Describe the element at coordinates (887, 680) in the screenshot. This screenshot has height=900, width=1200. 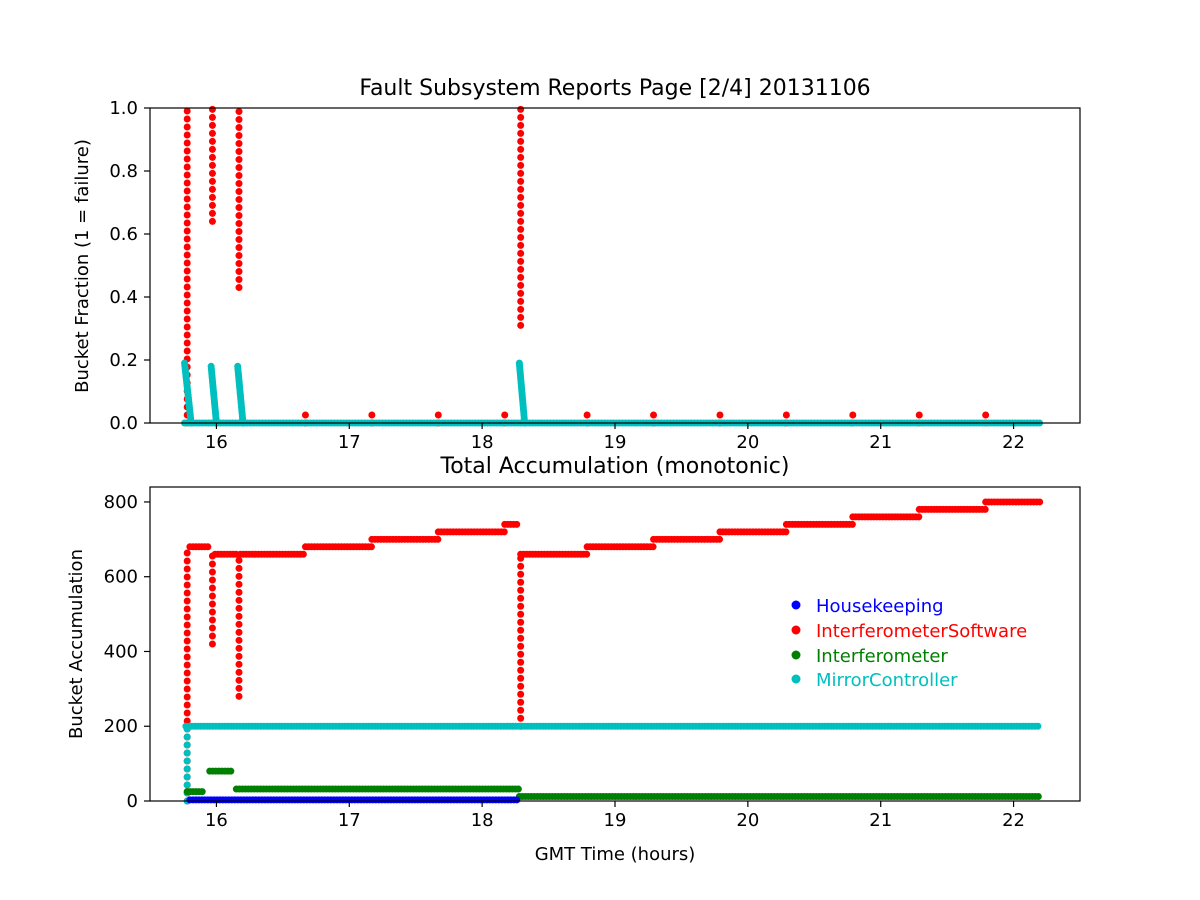
I see `legend-label-mirrorcontroller: MirrorController` at that location.